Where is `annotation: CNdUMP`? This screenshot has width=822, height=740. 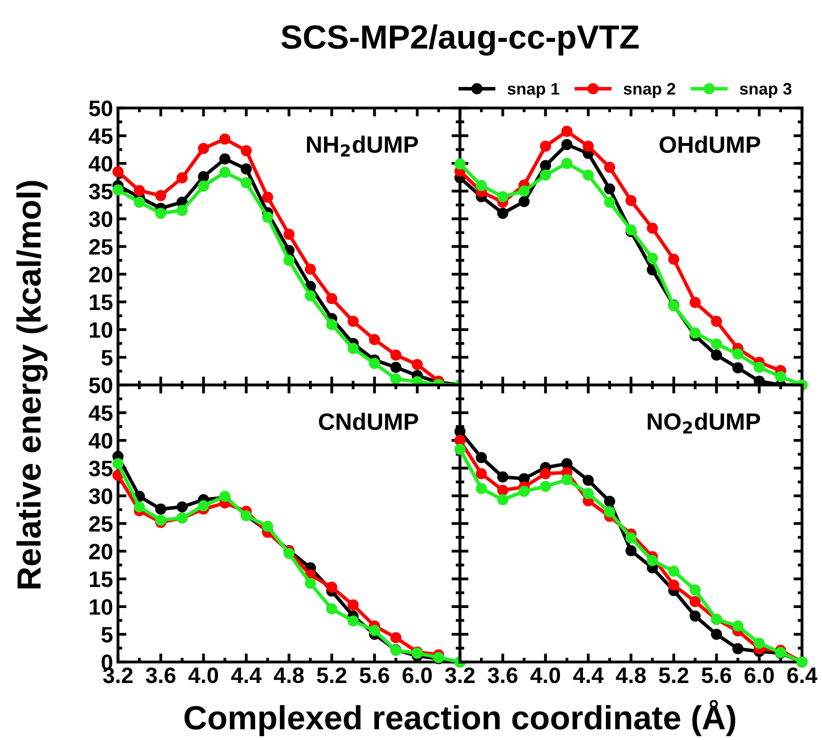
annotation: CNdUMP is located at coordinates (368, 421).